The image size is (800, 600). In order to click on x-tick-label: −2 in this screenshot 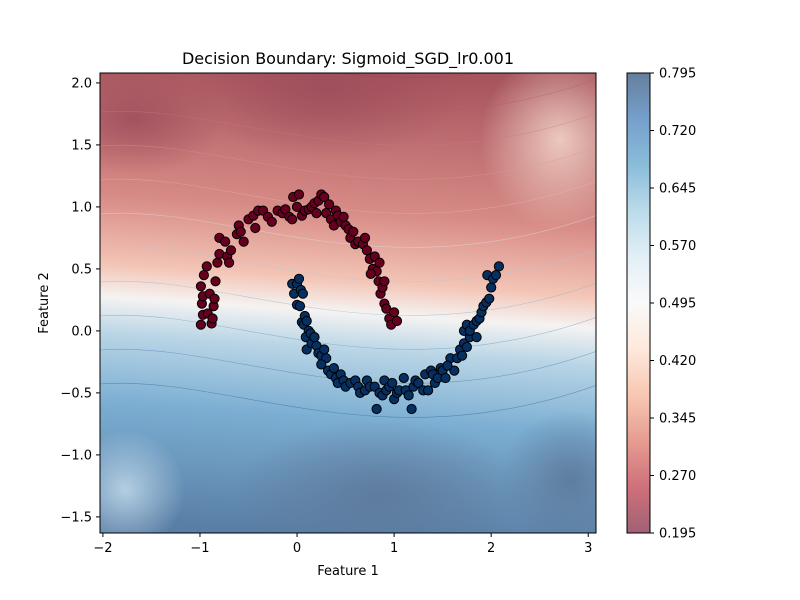, I will do `click(102, 548)`.